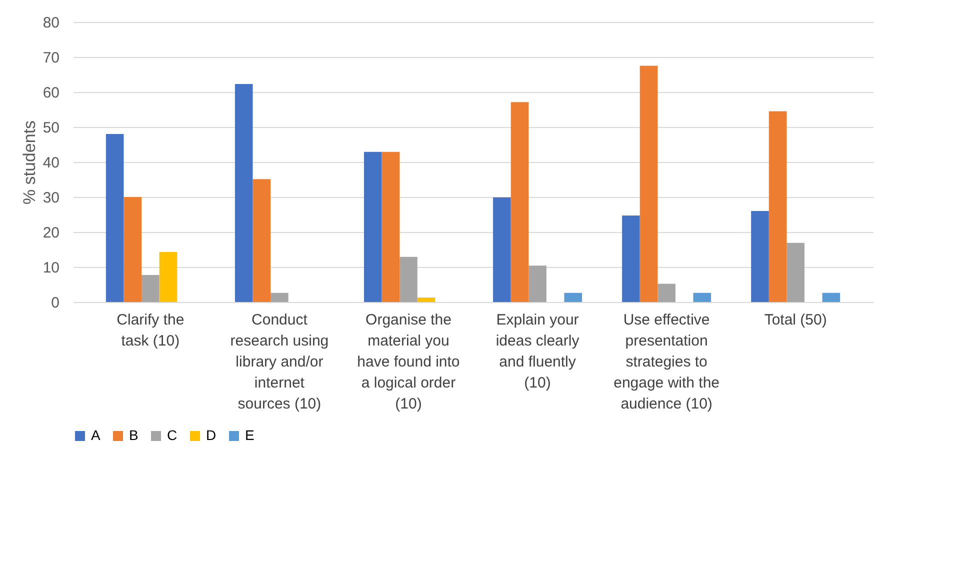  I want to click on x-tick-label: Organise the material you have found into a logical order (10), so click(408, 362).